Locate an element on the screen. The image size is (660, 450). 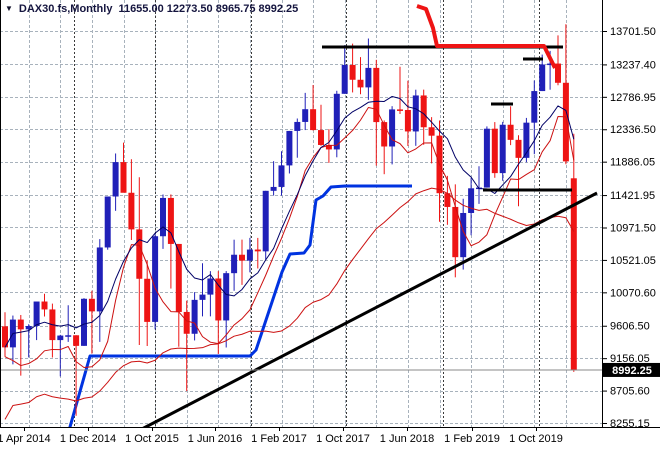
current-price-value: 8992.25 is located at coordinates (632, 371).